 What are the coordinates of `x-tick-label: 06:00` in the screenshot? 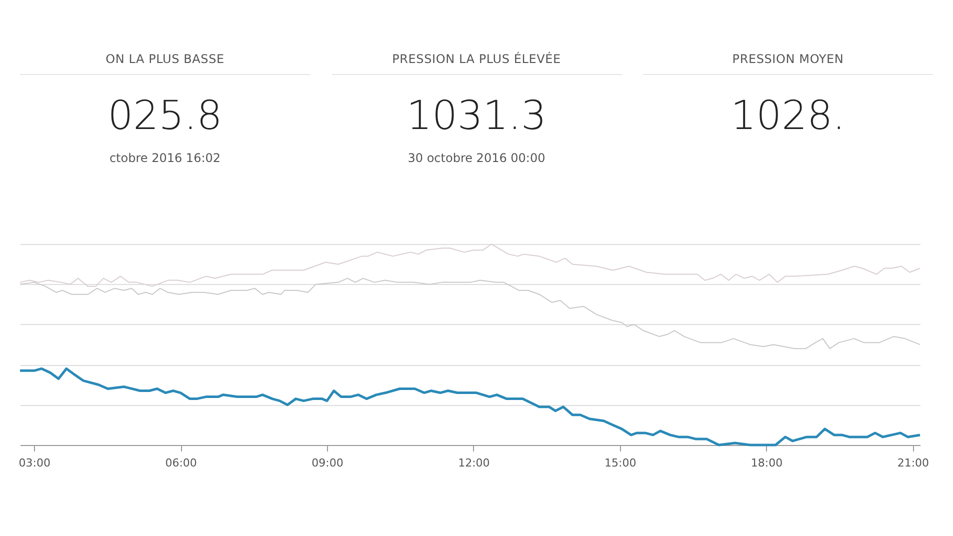 It's located at (181, 463).